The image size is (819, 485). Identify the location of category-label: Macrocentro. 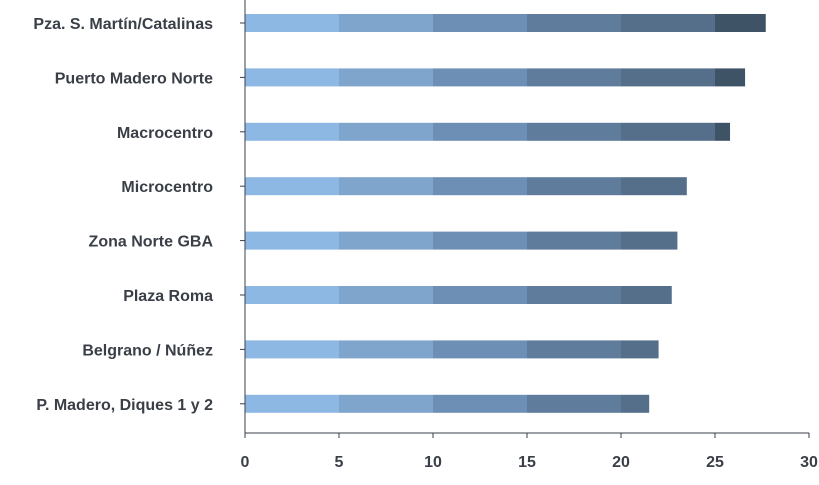
(165, 133).